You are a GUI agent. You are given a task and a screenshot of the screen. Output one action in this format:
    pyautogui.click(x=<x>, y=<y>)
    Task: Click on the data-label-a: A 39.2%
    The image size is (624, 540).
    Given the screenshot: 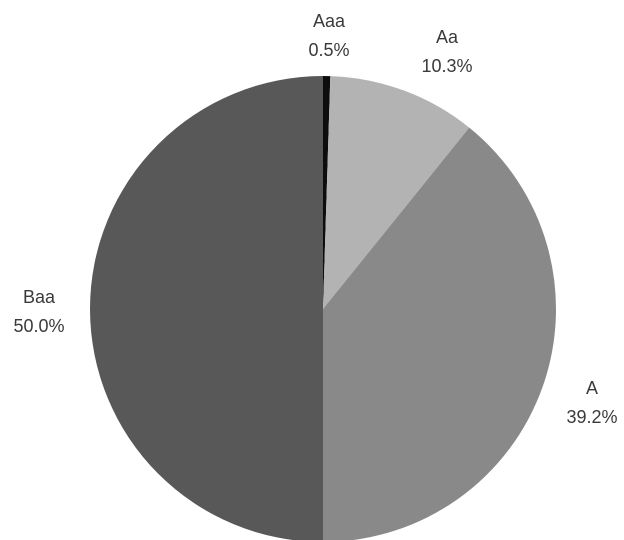 What is the action you would take?
    pyautogui.click(x=591, y=402)
    